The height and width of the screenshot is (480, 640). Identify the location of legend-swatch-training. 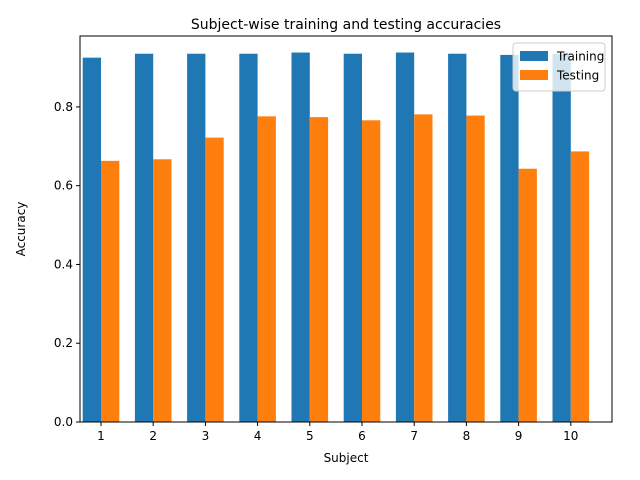
(534, 56).